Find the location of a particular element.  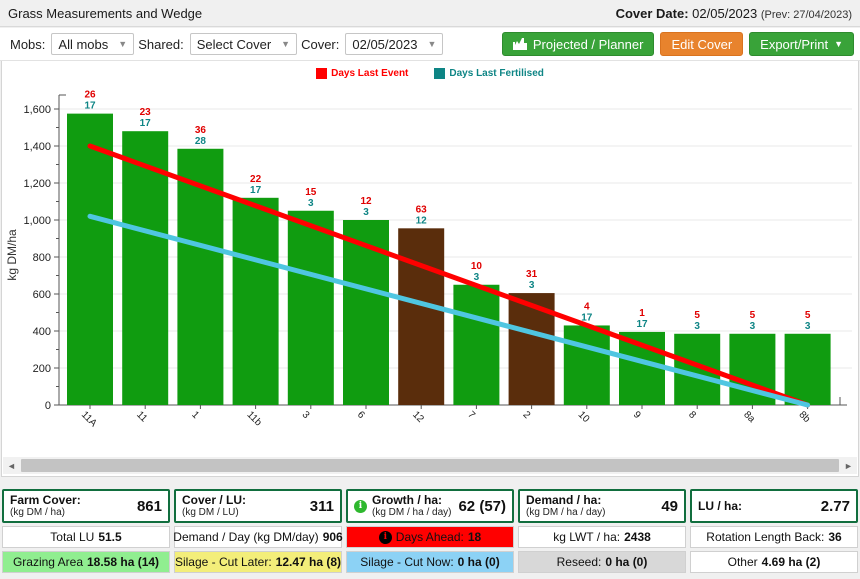

bar-paddock-11b is located at coordinates (255, 301).